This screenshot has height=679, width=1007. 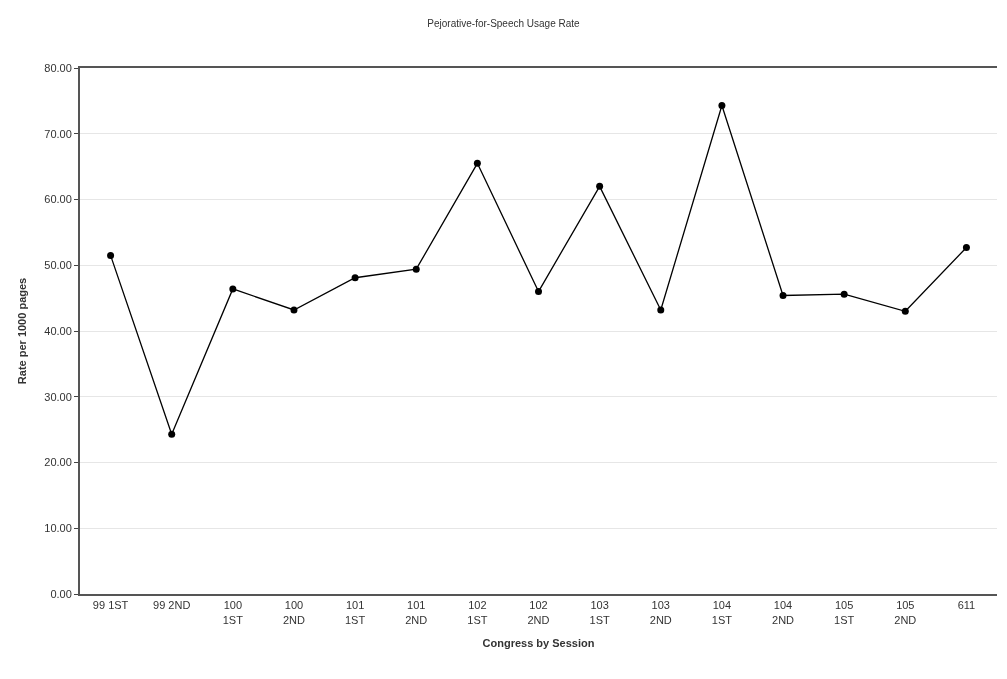 What do you see at coordinates (355, 612) in the screenshot?
I see `x-tick-label: 101 1ST` at bounding box center [355, 612].